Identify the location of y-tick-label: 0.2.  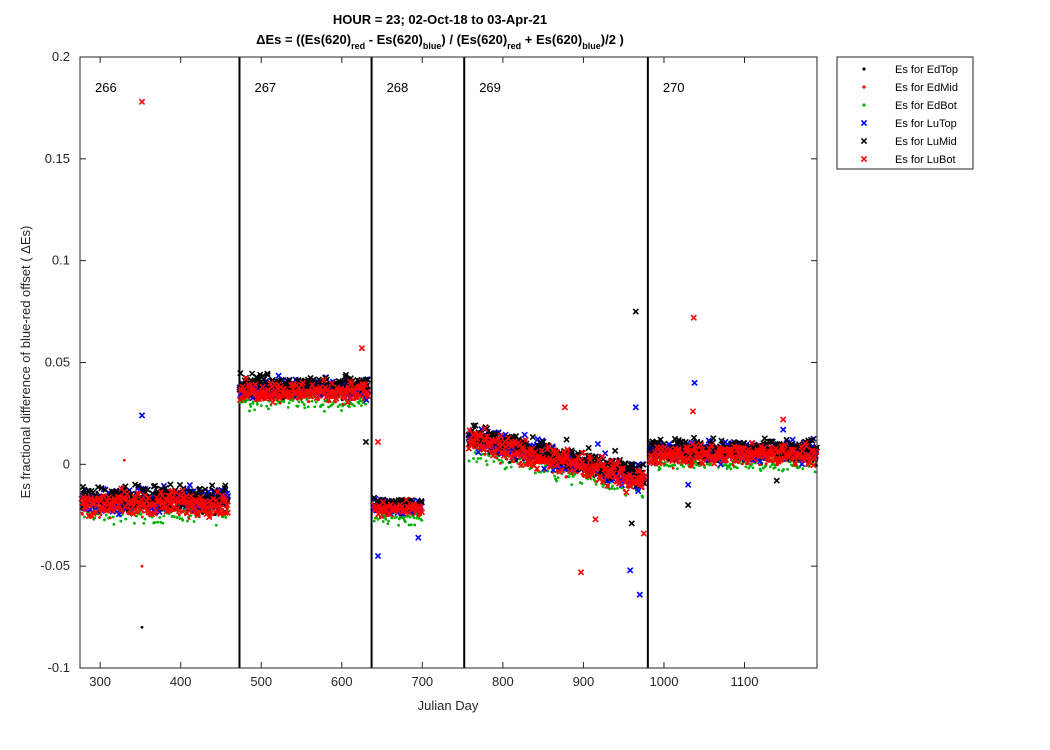
(61, 56).